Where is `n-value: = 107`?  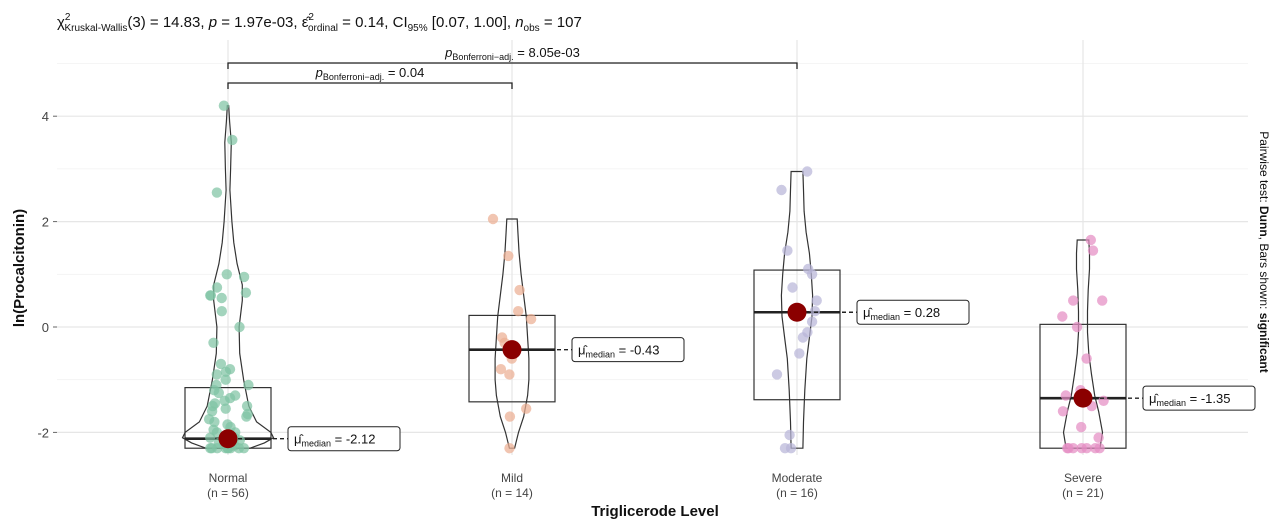 n-value: = 107 is located at coordinates (561, 22).